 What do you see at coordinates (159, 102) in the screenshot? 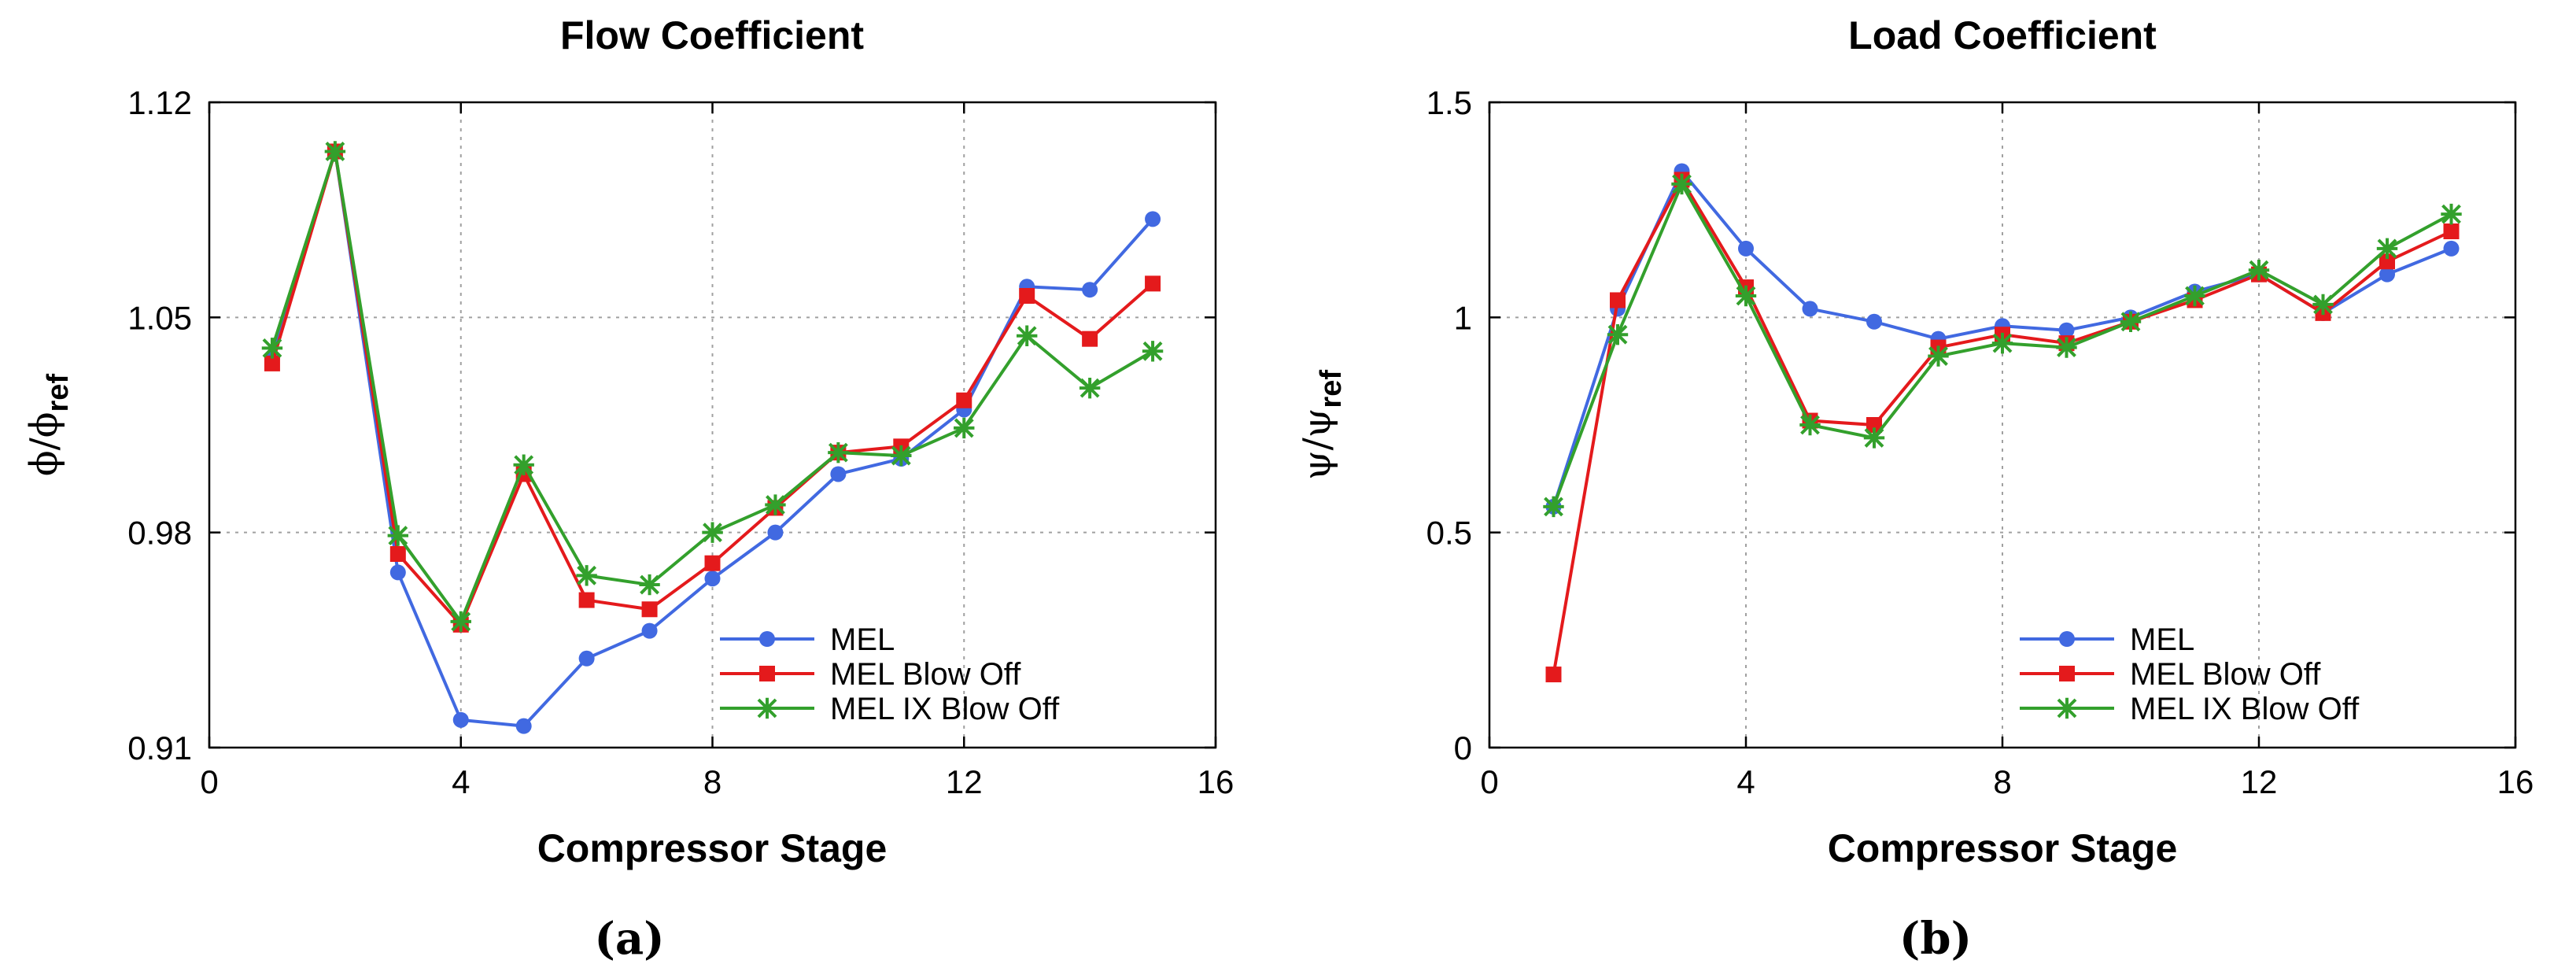
I see `y-tick-label: 1.12` at bounding box center [159, 102].